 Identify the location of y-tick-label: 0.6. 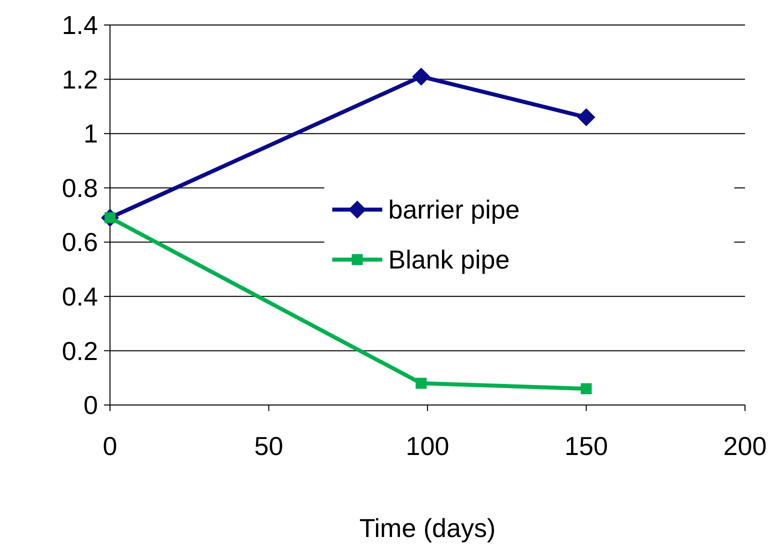
(80, 242).